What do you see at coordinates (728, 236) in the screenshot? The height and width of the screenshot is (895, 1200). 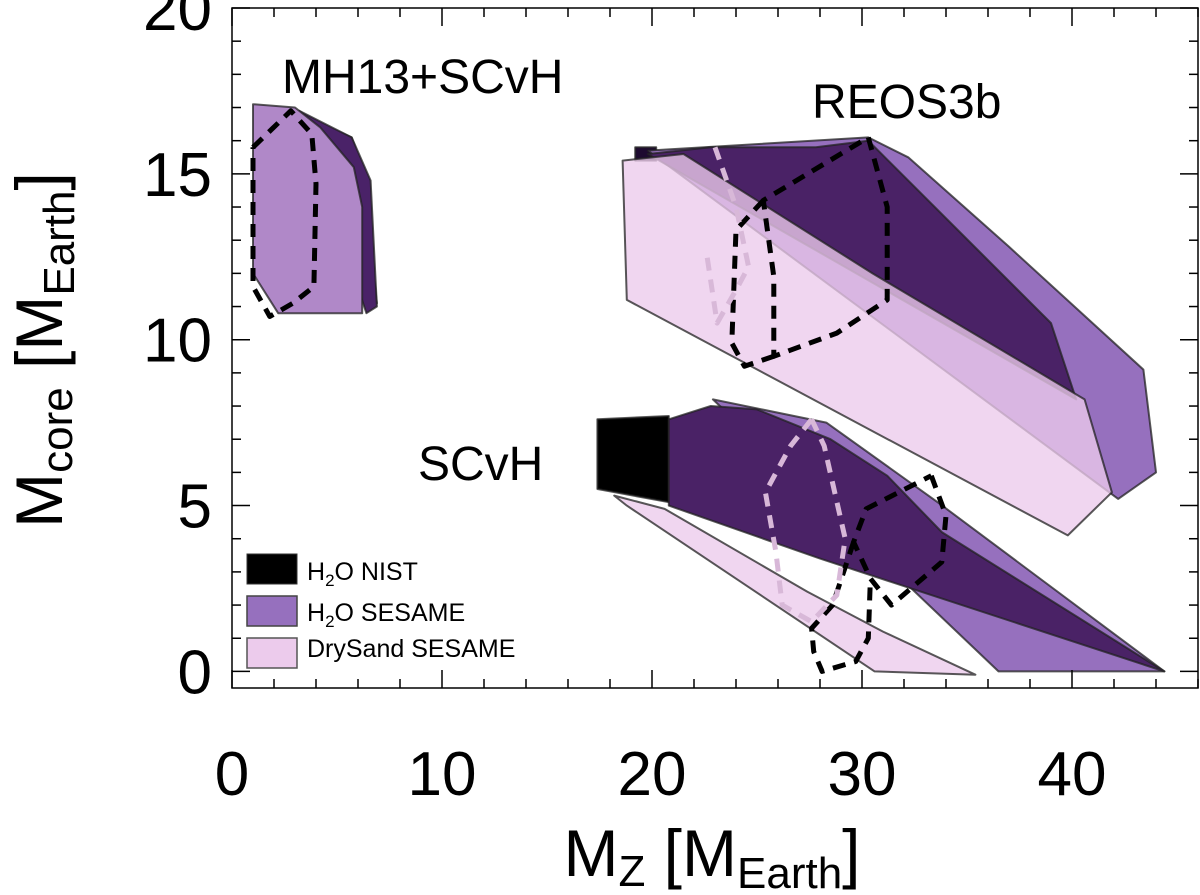 I see `contour-reos3b-contour-light` at bounding box center [728, 236].